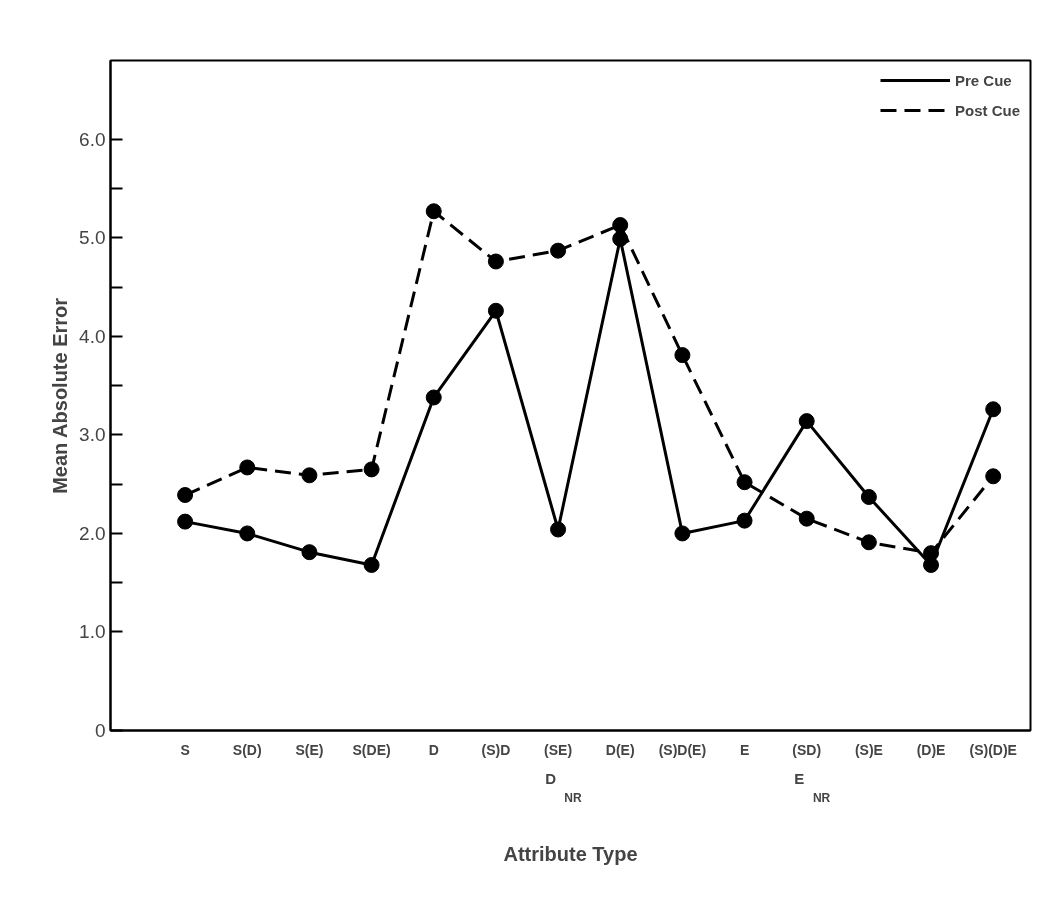 This screenshot has height=914, width=1062. What do you see at coordinates (247, 749) in the screenshot?
I see `x-tick-label: S(D)` at bounding box center [247, 749].